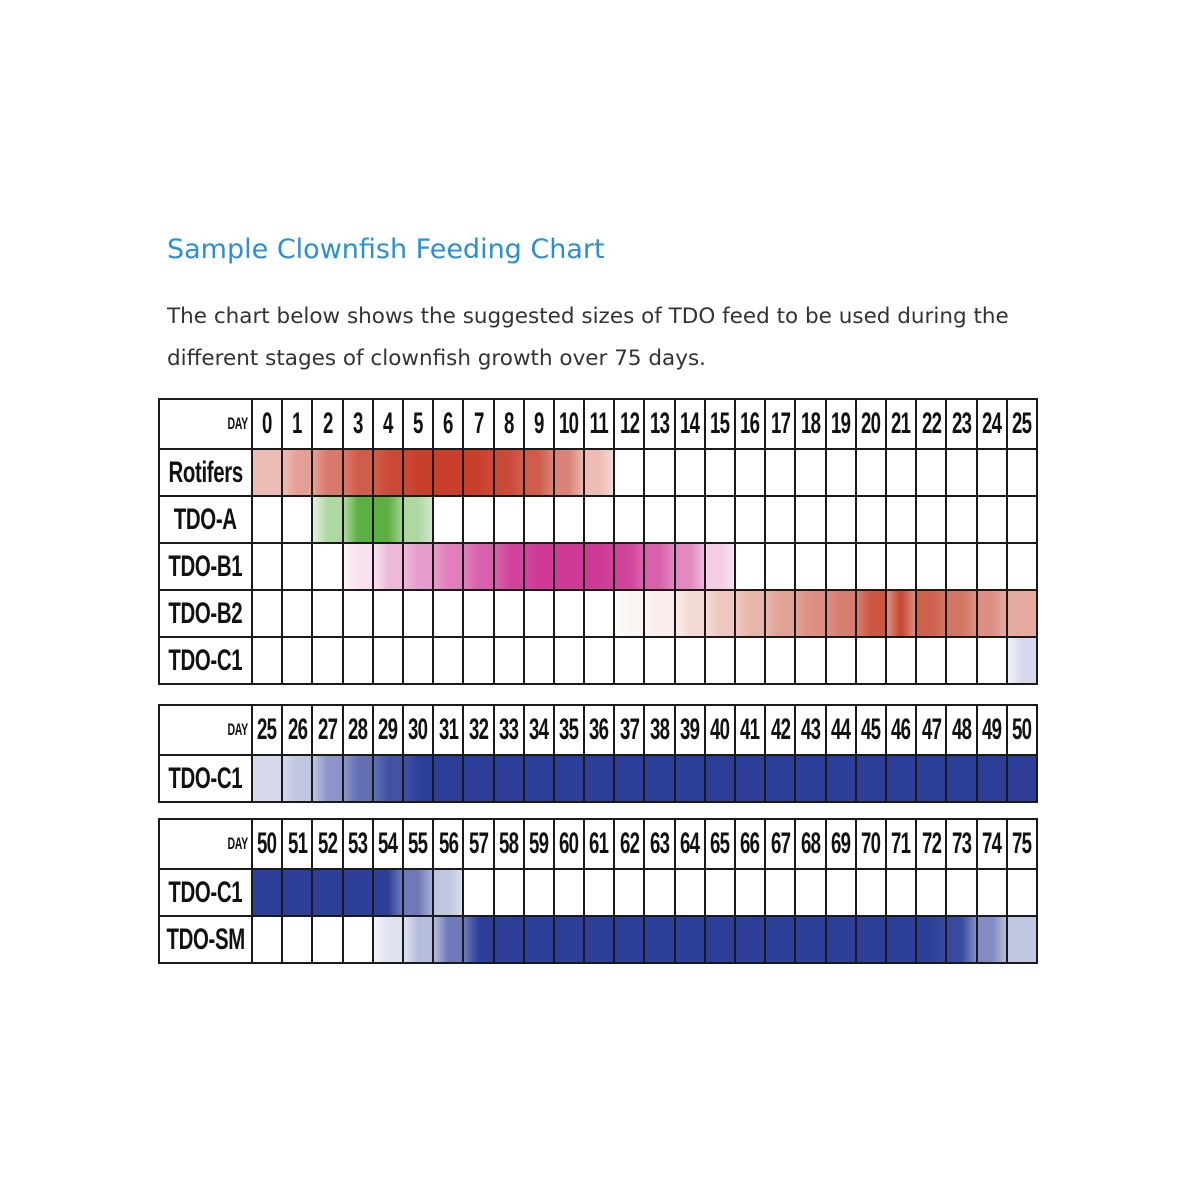 Image resolution: width=1200 pixels, height=1200 pixels. What do you see at coordinates (359, 844) in the screenshot?
I see `day-number-cell: 53` at bounding box center [359, 844].